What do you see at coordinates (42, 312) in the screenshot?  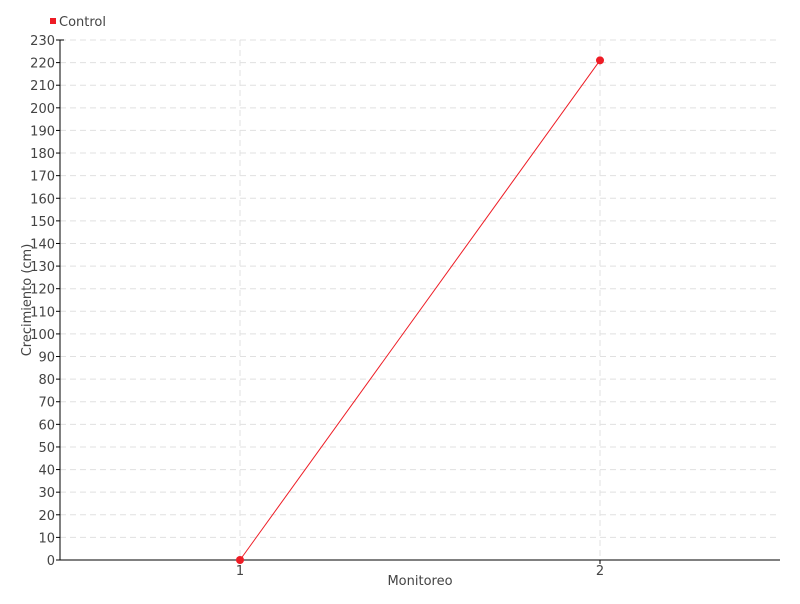 I see `y-tick-label: 110` at bounding box center [42, 312].